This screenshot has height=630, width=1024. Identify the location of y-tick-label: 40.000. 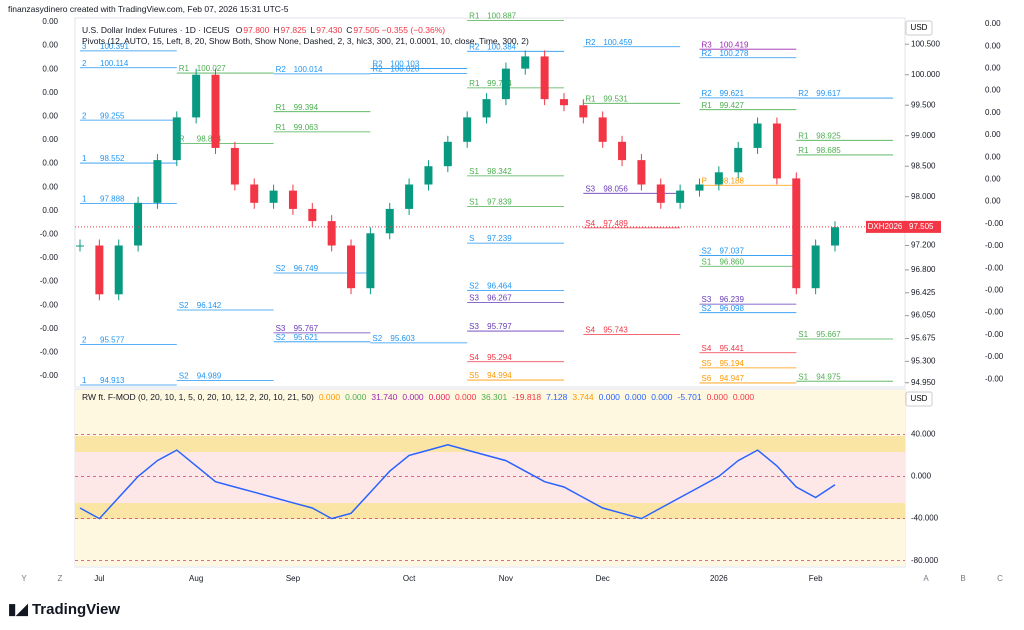
(923, 433).